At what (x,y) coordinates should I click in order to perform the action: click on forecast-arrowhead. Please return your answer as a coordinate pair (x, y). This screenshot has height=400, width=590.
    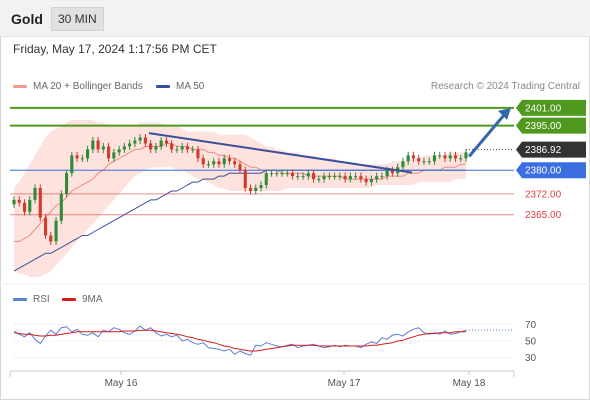
    Looking at the image, I should click on (504, 113).